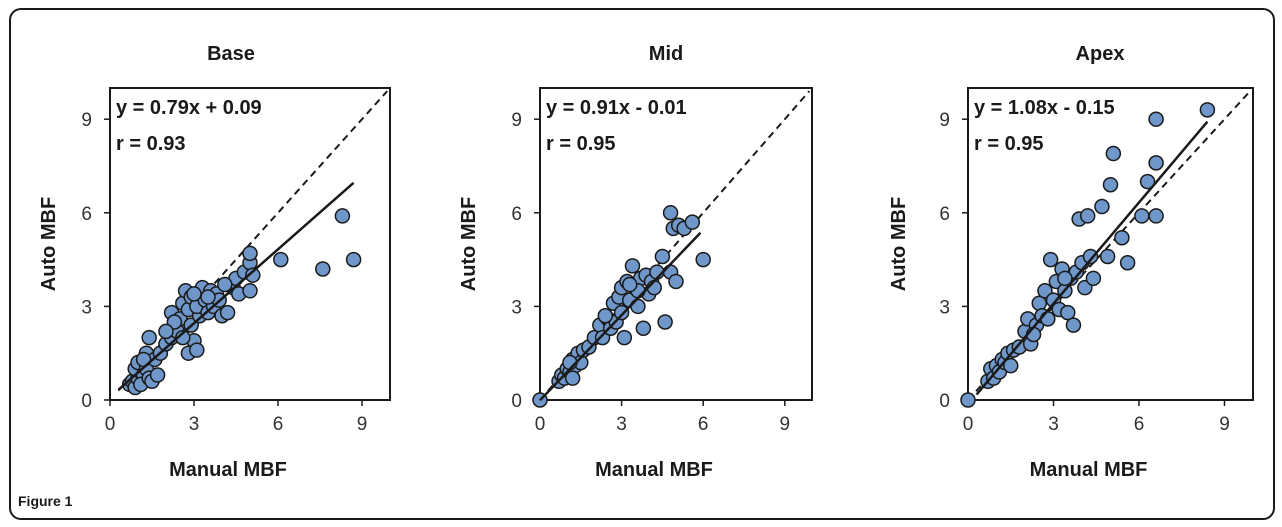 The height and width of the screenshot is (527, 1282). I want to click on chart-title: Base, so click(231, 54).